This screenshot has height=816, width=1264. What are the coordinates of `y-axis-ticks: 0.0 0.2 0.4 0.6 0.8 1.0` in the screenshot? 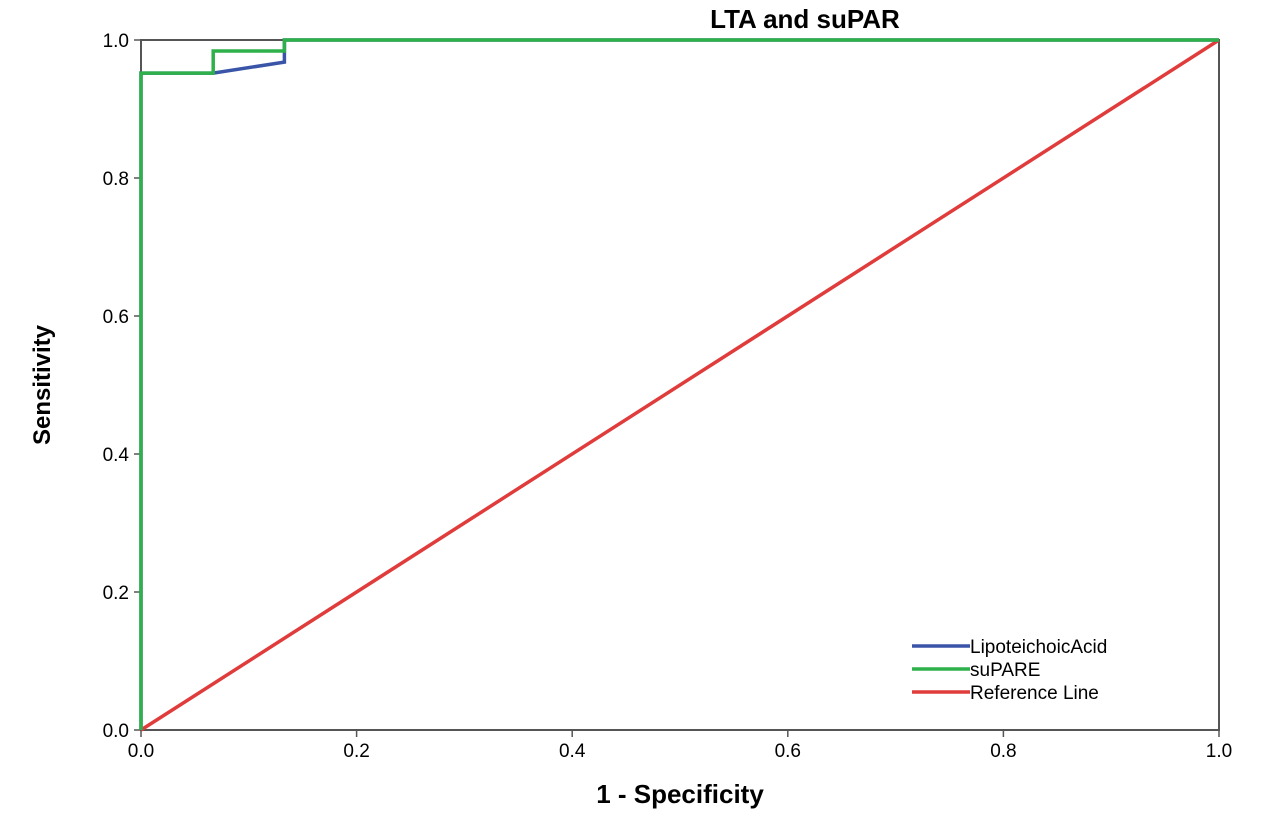 It's located at (122, 386).